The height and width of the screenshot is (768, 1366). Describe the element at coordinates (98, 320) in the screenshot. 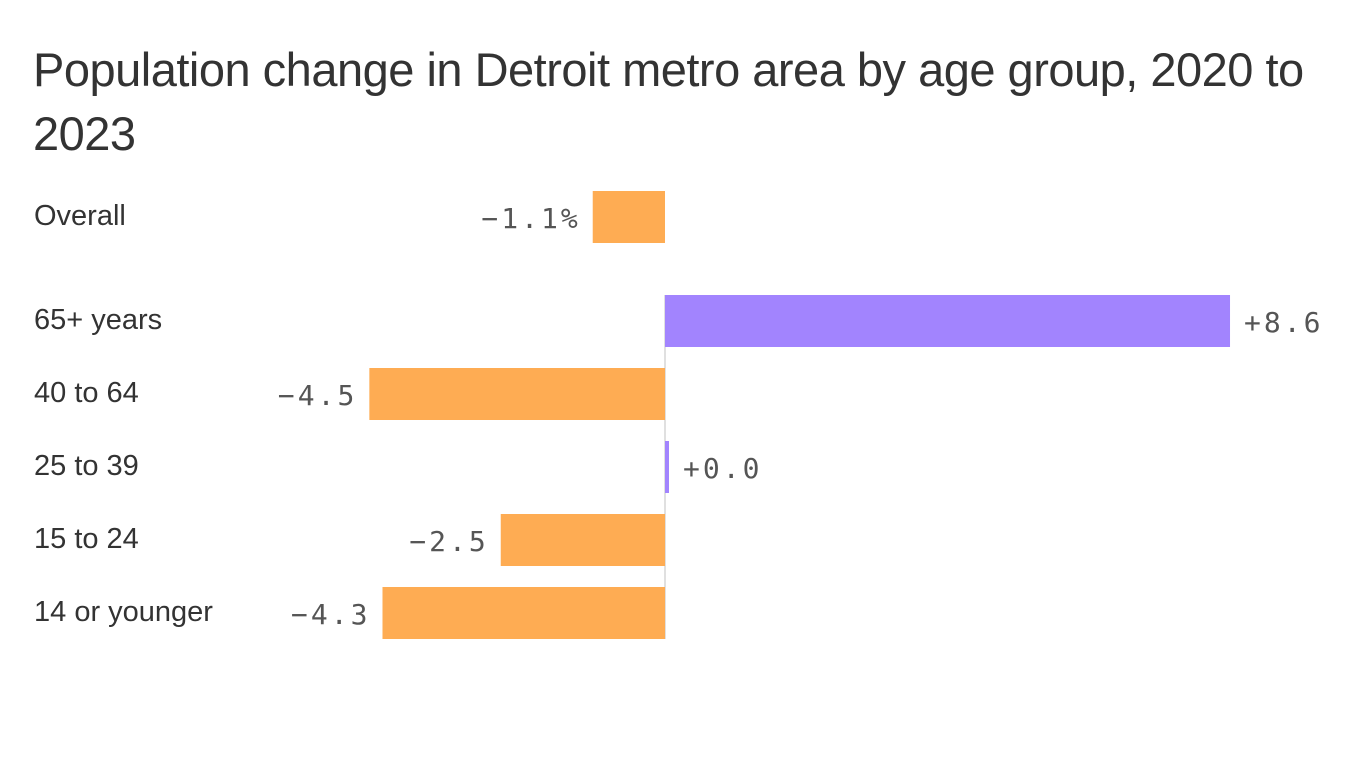

I see `category-label: 65+ years` at that location.